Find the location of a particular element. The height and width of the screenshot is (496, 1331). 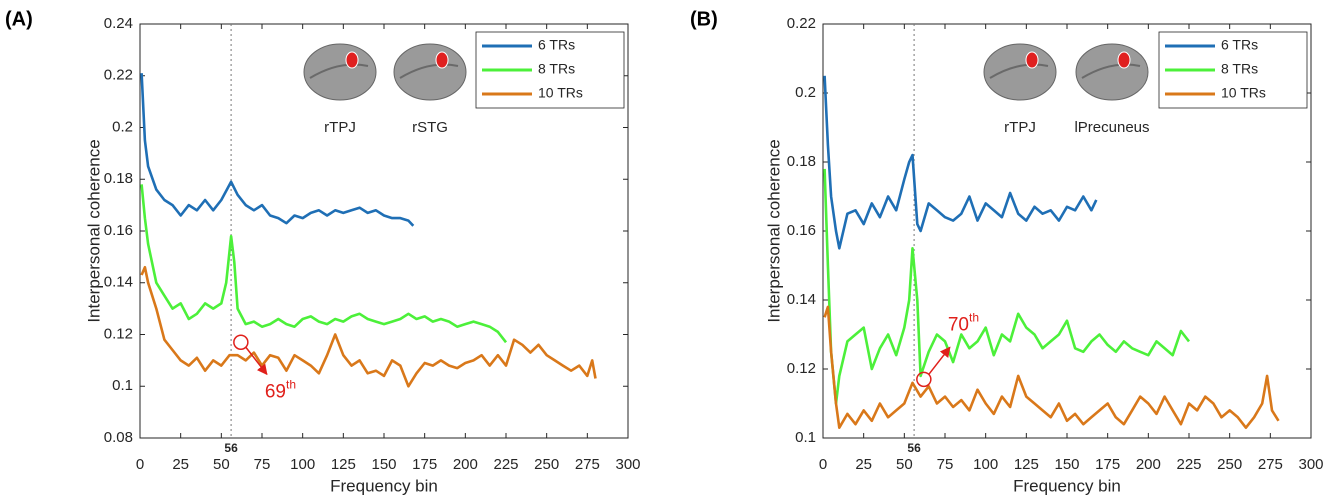

annotation-label: 69th is located at coordinates (280, 389).